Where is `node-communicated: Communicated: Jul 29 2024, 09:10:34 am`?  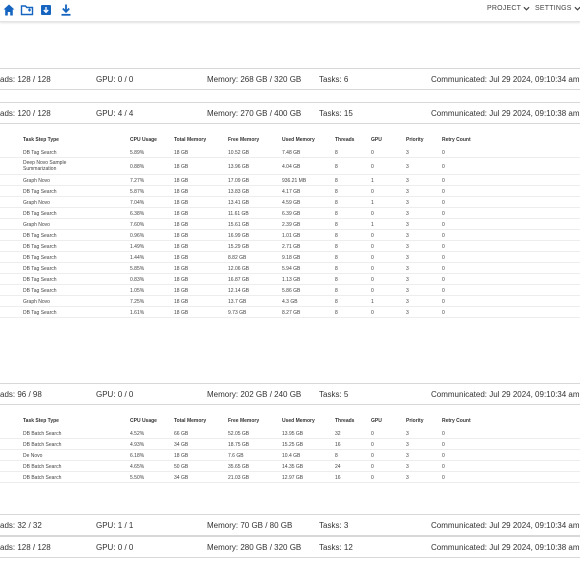
node-communicated: Communicated: Jul 29 2024, 09:10:34 am is located at coordinates (505, 79).